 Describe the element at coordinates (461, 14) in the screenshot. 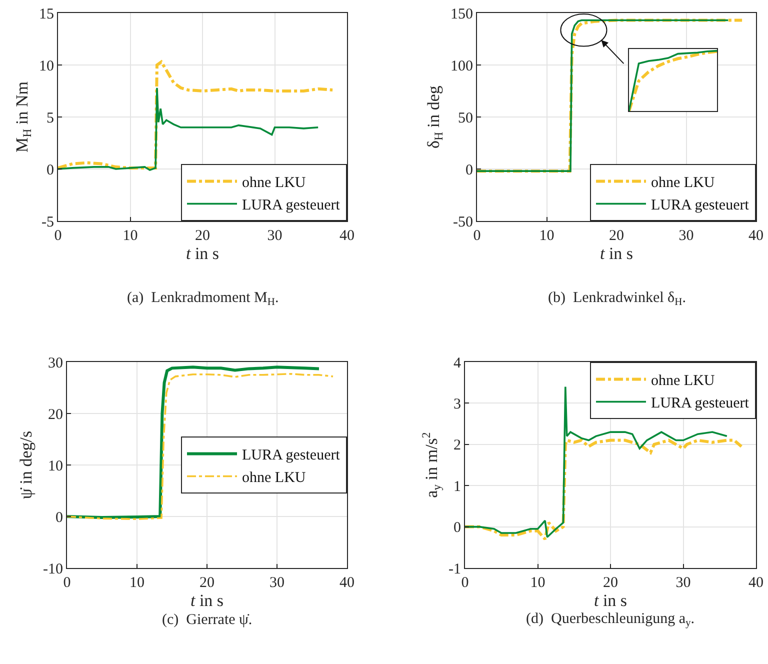

I see `y-tick-label: 150` at that location.